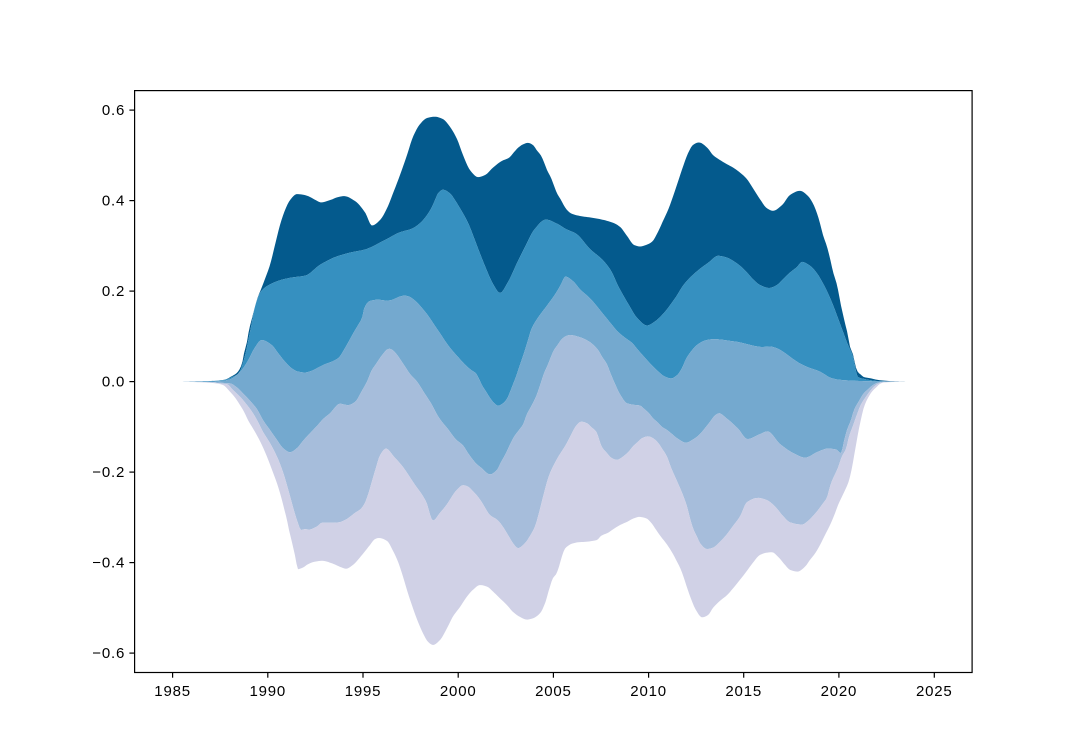 This screenshot has height=756, width=1080. What do you see at coordinates (268, 691) in the screenshot?
I see `svg-text: 1990` at bounding box center [268, 691].